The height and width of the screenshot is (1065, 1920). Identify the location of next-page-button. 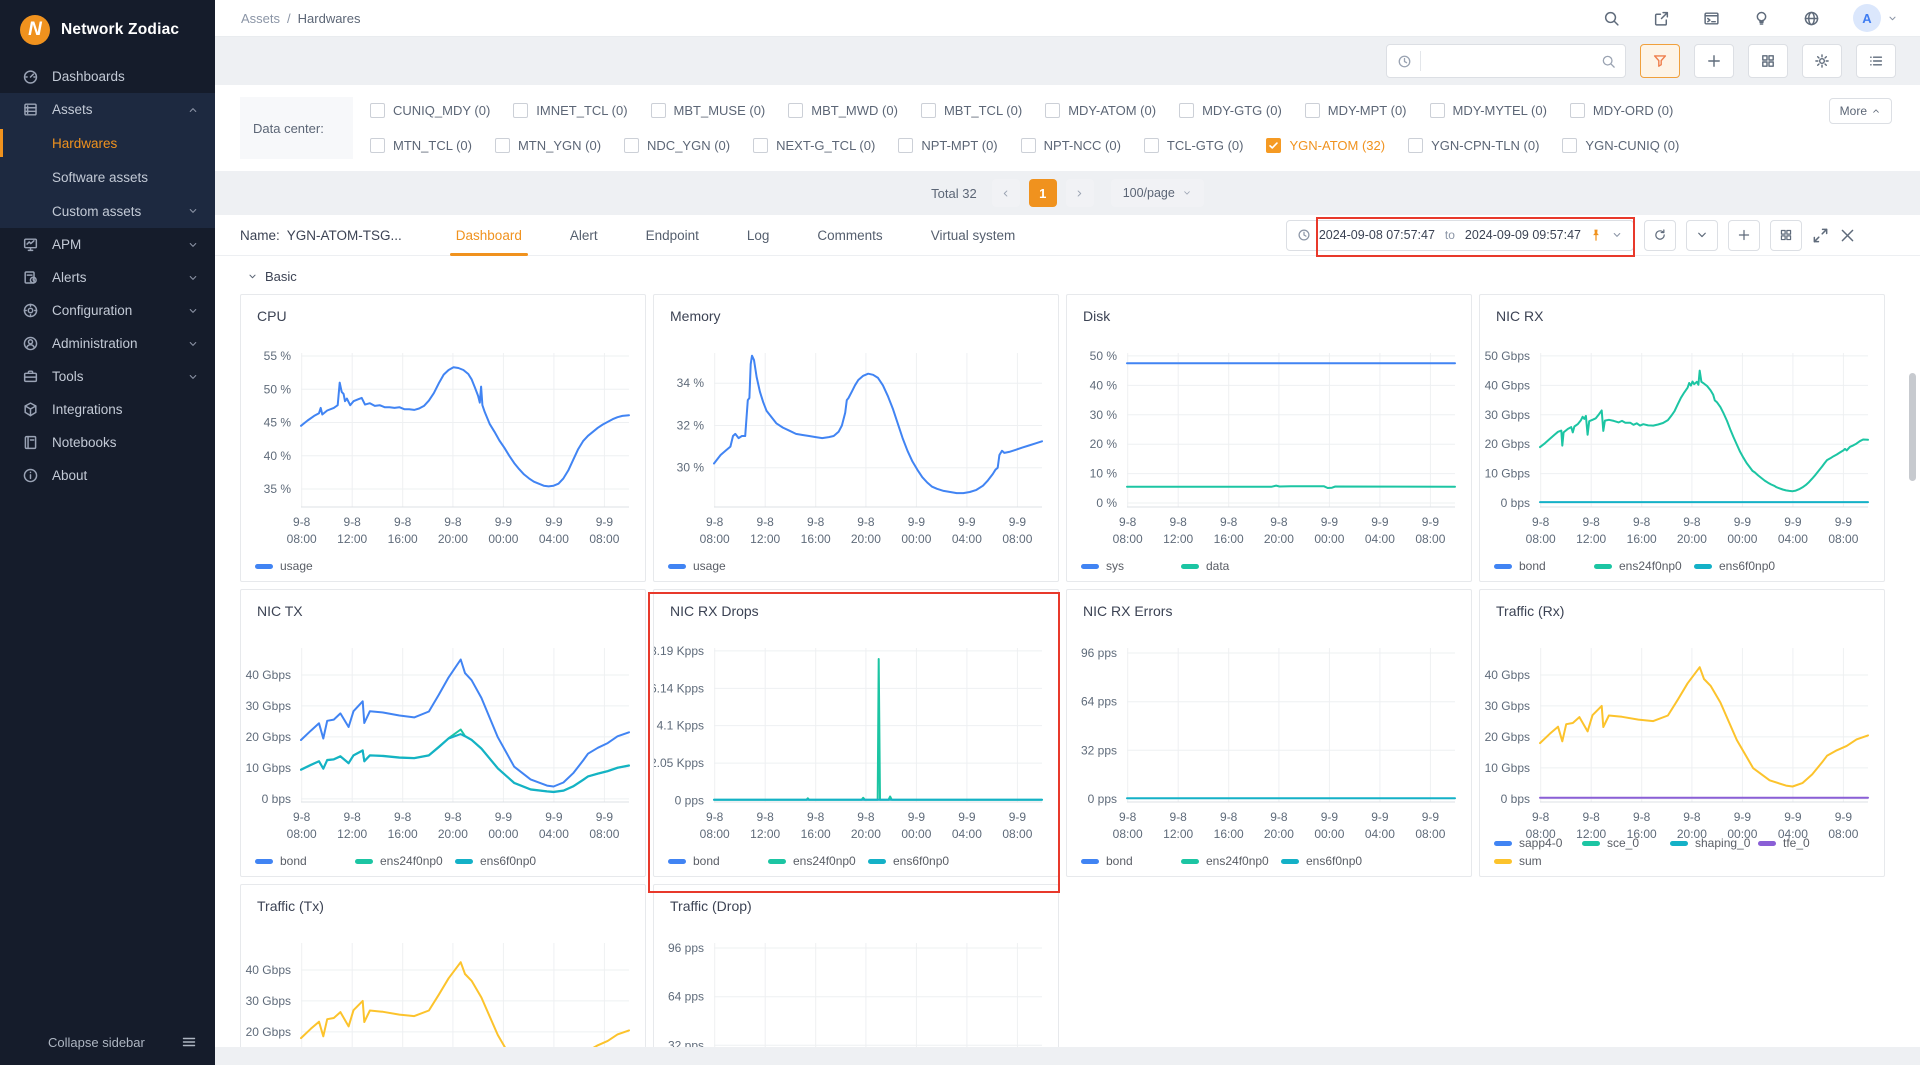
(1079, 193).